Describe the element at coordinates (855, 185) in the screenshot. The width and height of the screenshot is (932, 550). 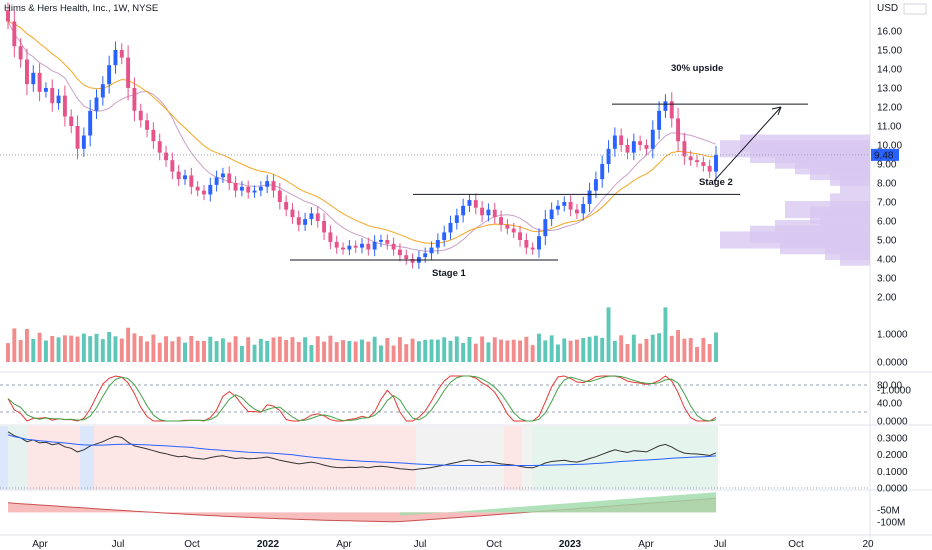
I see `profile-bar` at that location.